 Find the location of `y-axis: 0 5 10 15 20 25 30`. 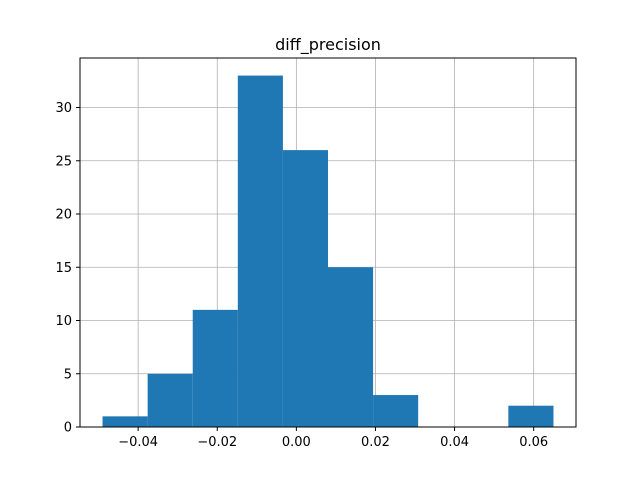

y-axis: 0 5 10 15 20 25 30 is located at coordinates (67, 268).